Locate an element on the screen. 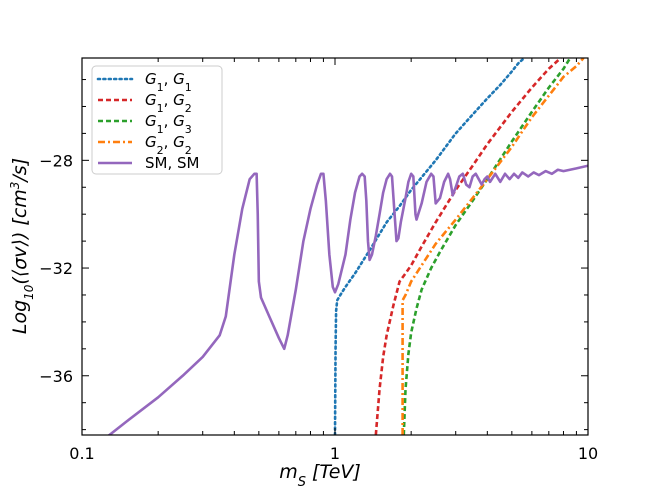  y-tick-label-2: −28 is located at coordinates (56, 160).